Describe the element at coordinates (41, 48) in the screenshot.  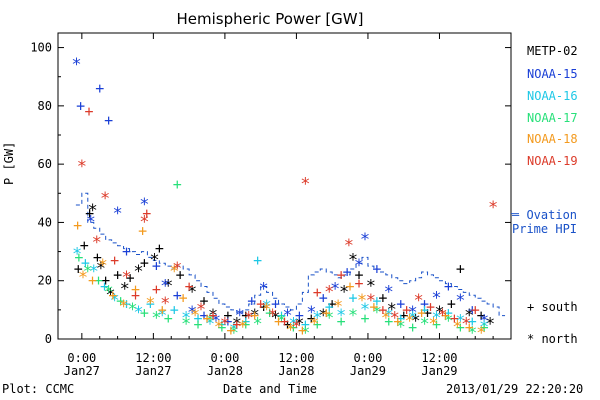
I see `y-tick-label: 100` at that location.